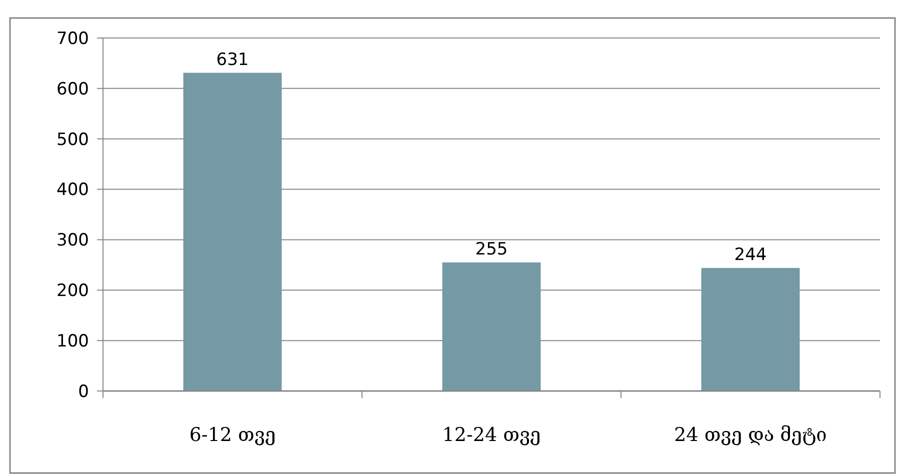 This screenshot has width=897, height=474. What do you see at coordinates (72, 190) in the screenshot?
I see `y-tick-label: 400` at bounding box center [72, 190].